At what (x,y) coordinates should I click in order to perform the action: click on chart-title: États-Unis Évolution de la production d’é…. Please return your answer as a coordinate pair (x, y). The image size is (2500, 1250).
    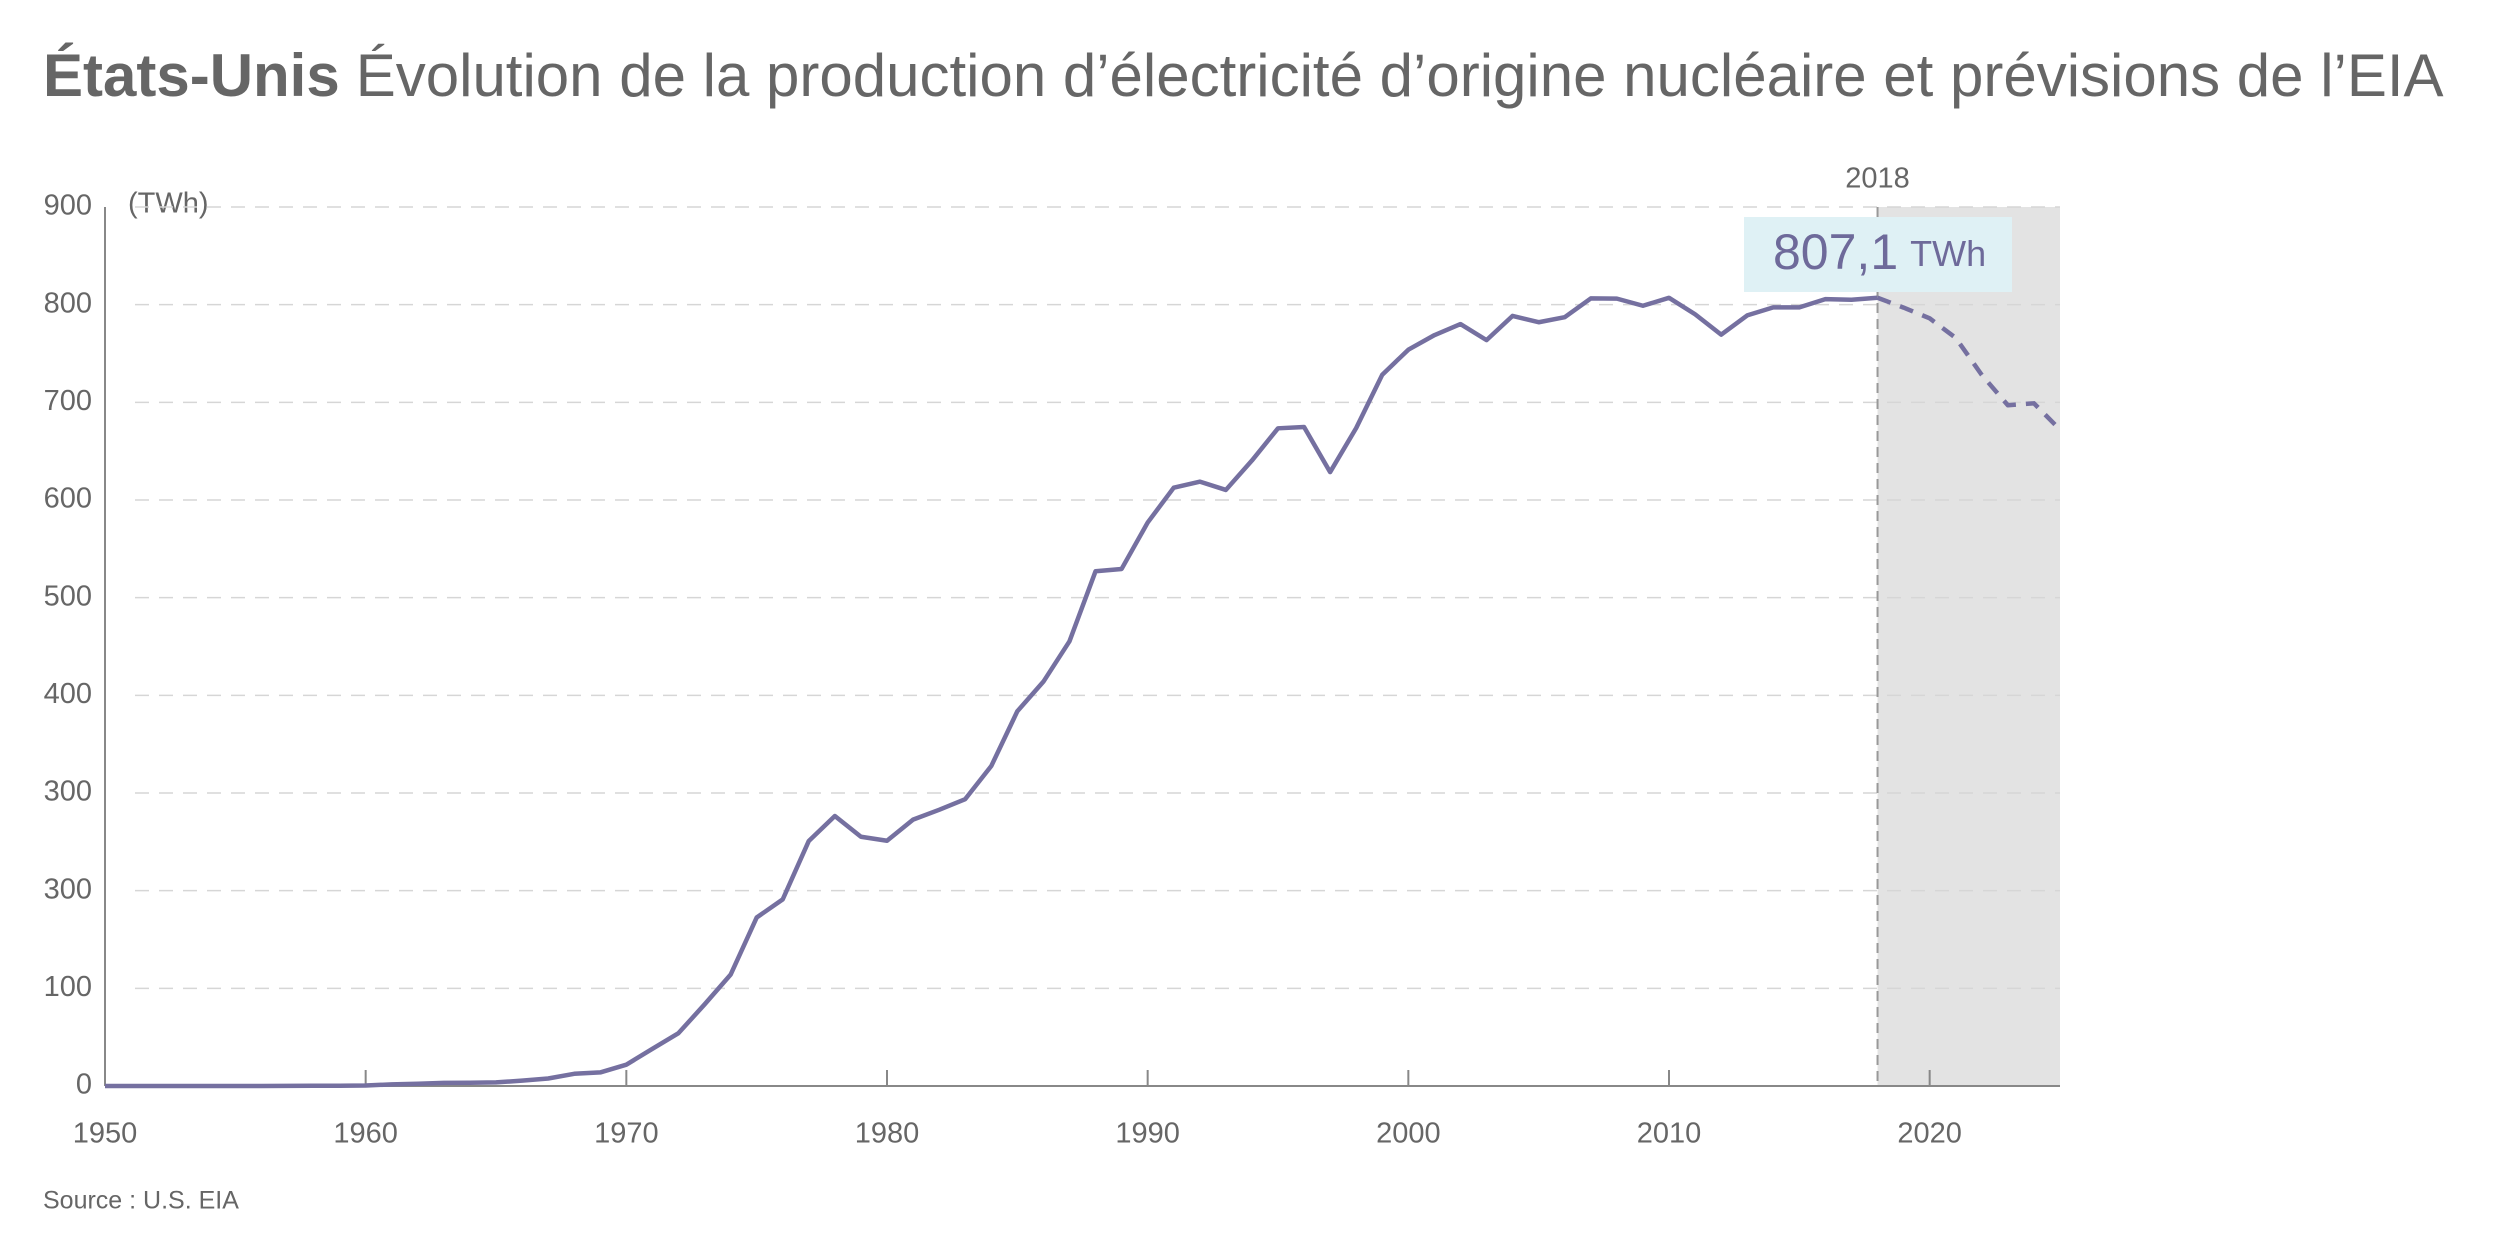
    Looking at the image, I should click on (1243, 75).